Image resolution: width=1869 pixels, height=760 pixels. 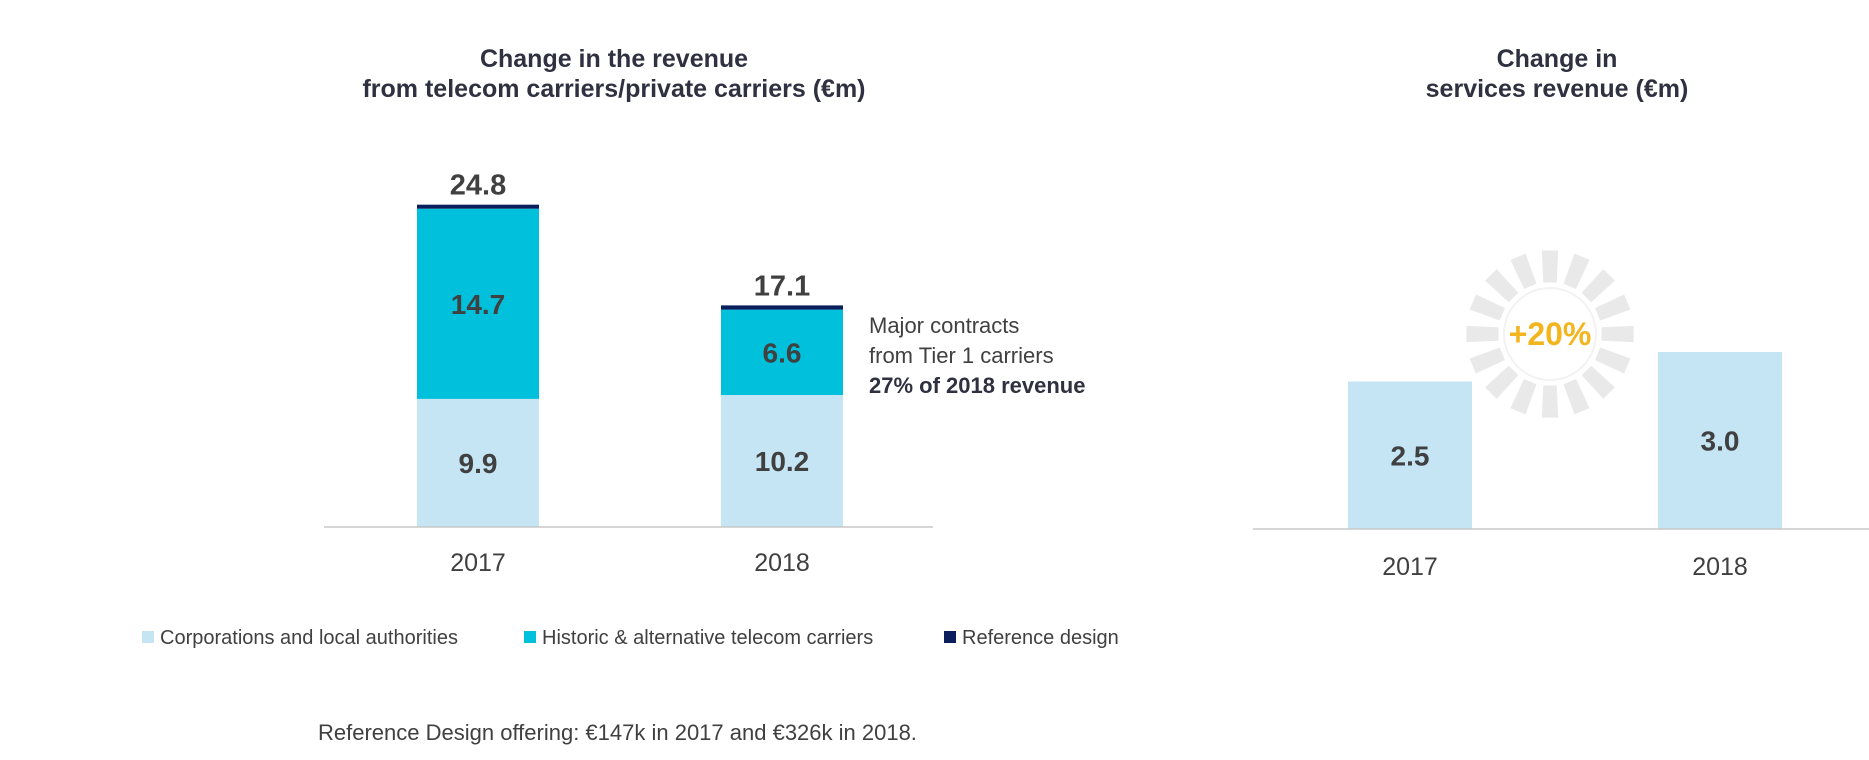 I want to click on left-chart-x-ticks: 2017 2018, so click(x=630, y=563).